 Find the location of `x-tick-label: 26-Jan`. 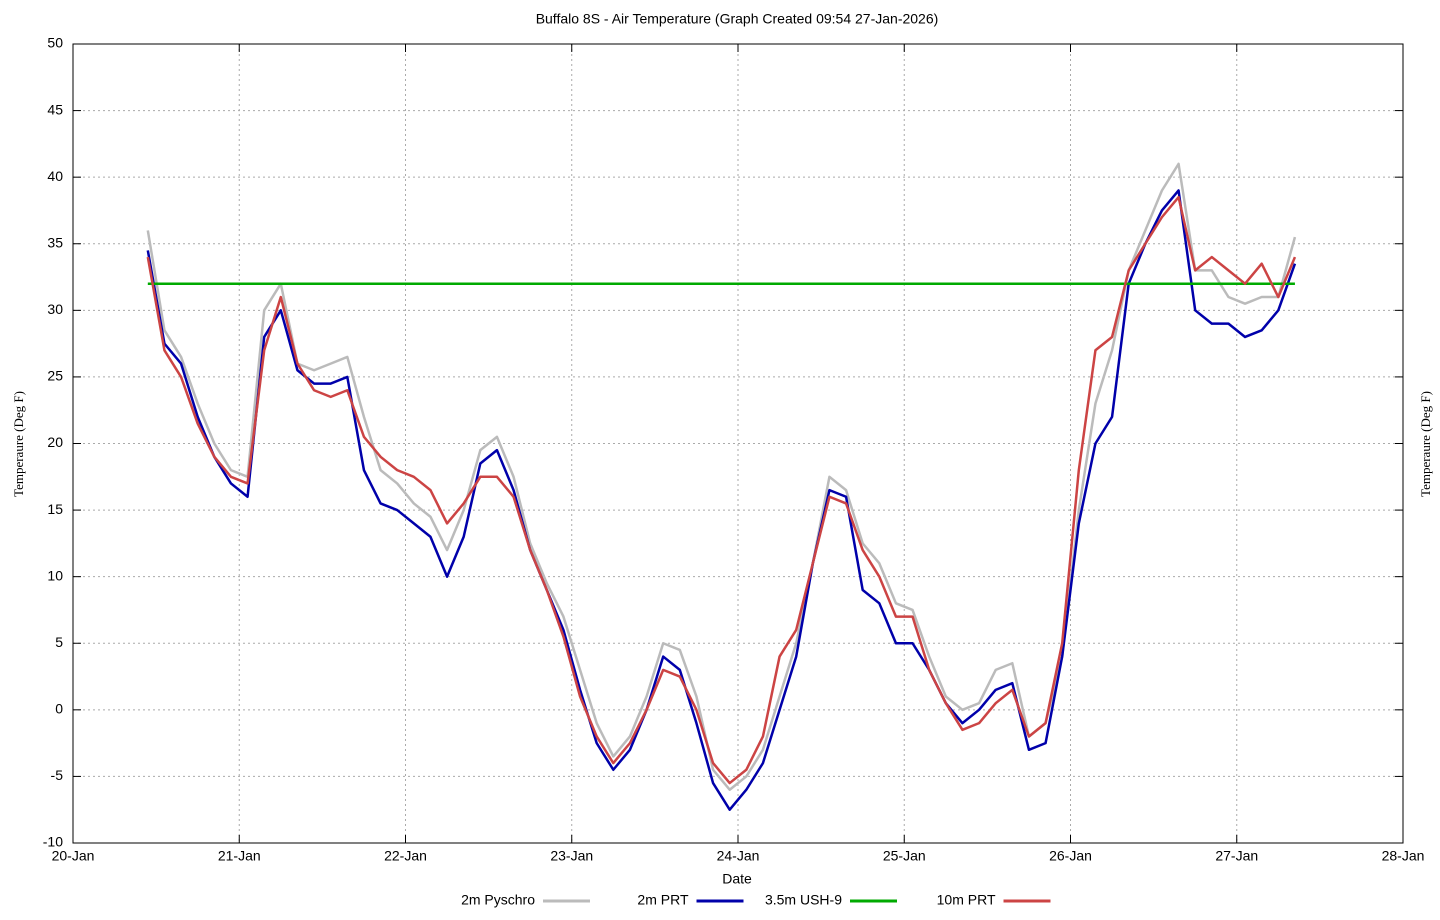

x-tick-label: 26-Jan is located at coordinates (1070, 856).